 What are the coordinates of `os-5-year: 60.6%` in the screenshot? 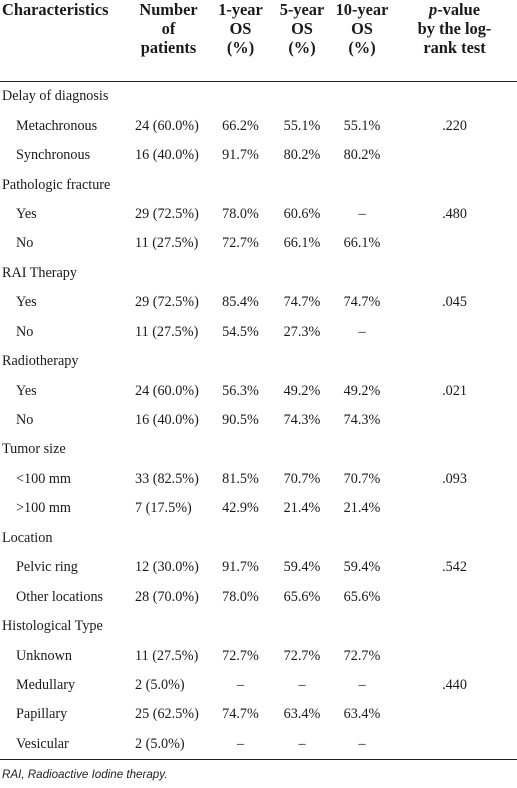 It's located at (302, 213).